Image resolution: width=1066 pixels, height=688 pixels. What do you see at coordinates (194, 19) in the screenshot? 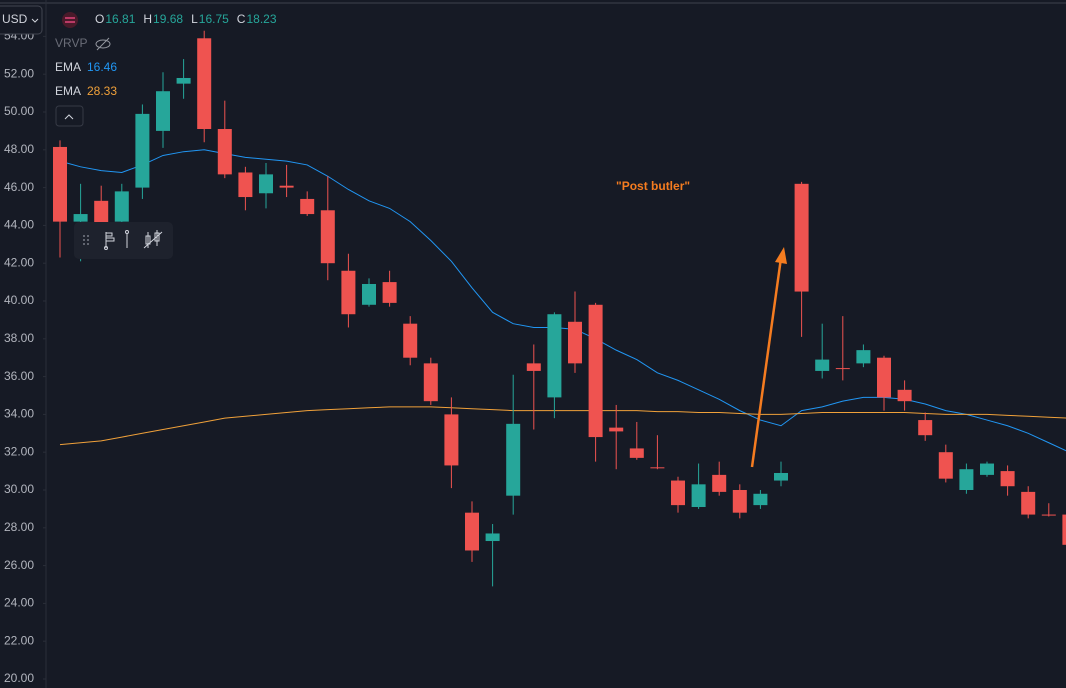
I see `ohlc-label: L` at bounding box center [194, 19].